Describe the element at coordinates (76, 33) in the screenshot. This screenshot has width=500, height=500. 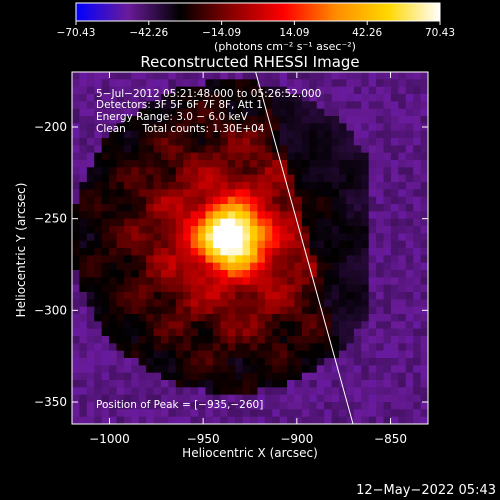
I see `colorbar-tick-label: −70.43` at that location.